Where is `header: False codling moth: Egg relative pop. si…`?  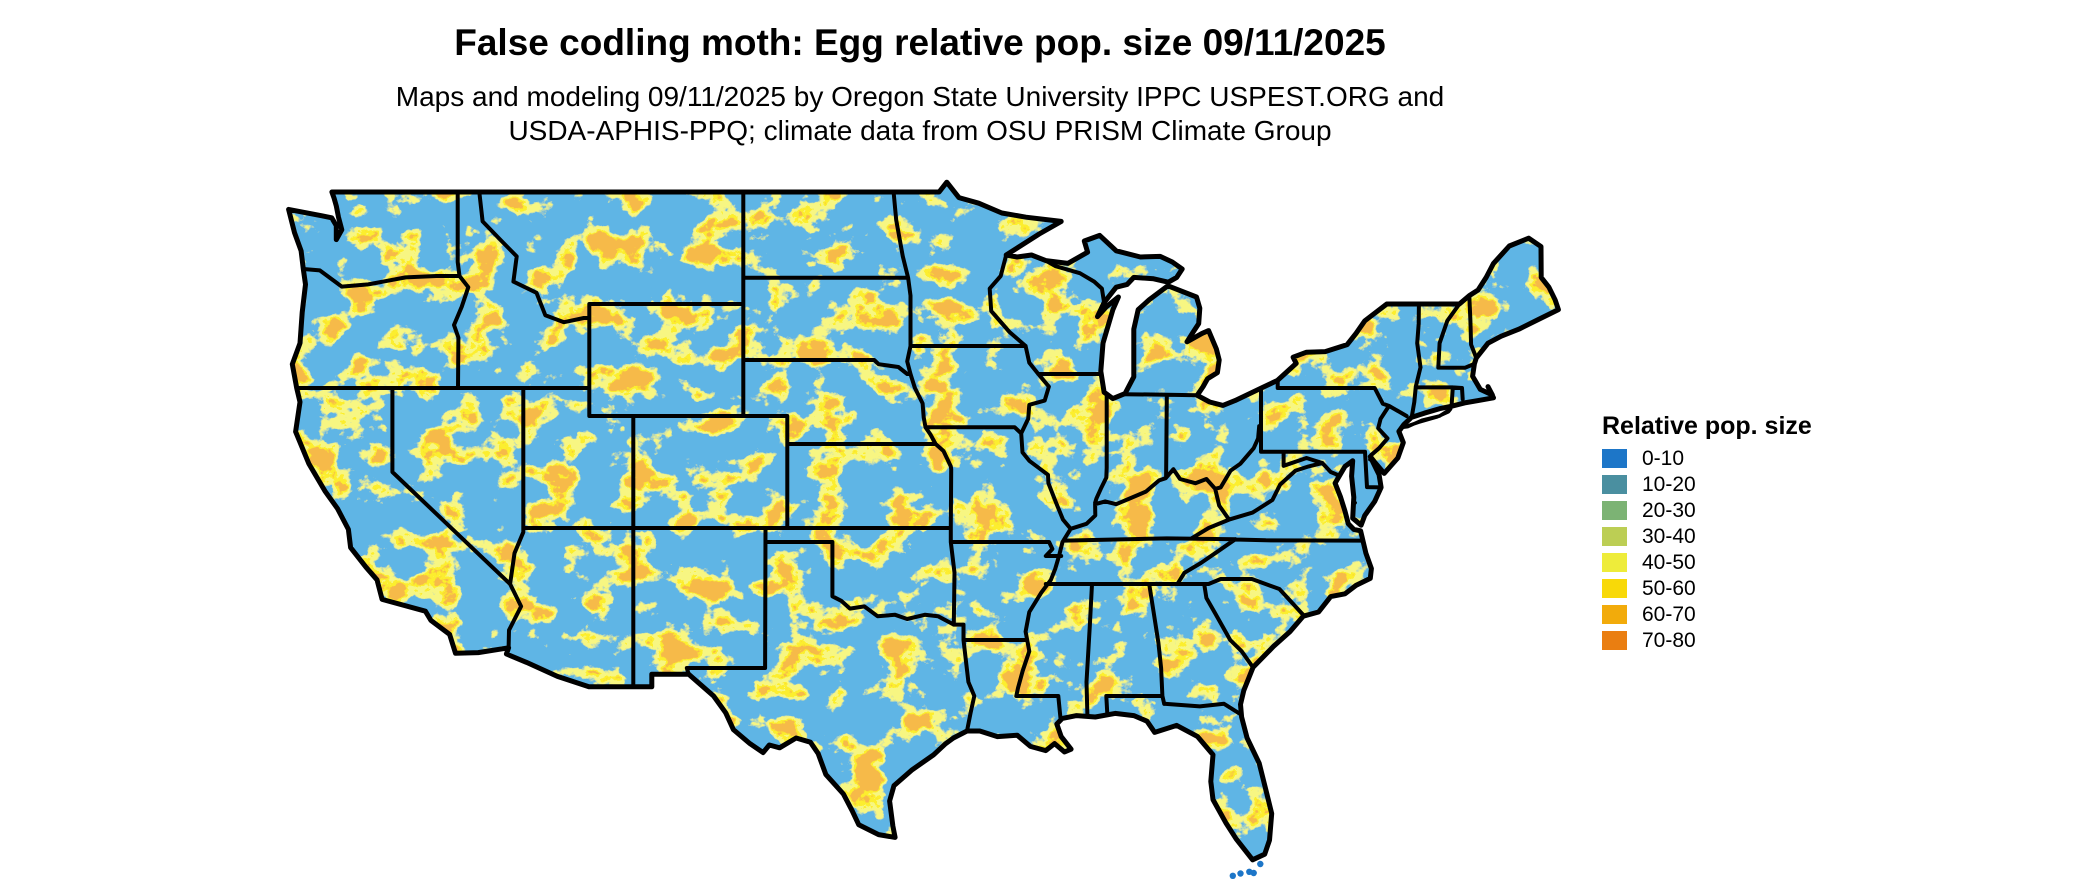 header: False codling moth: Egg relative pop. si… is located at coordinates (920, 85).